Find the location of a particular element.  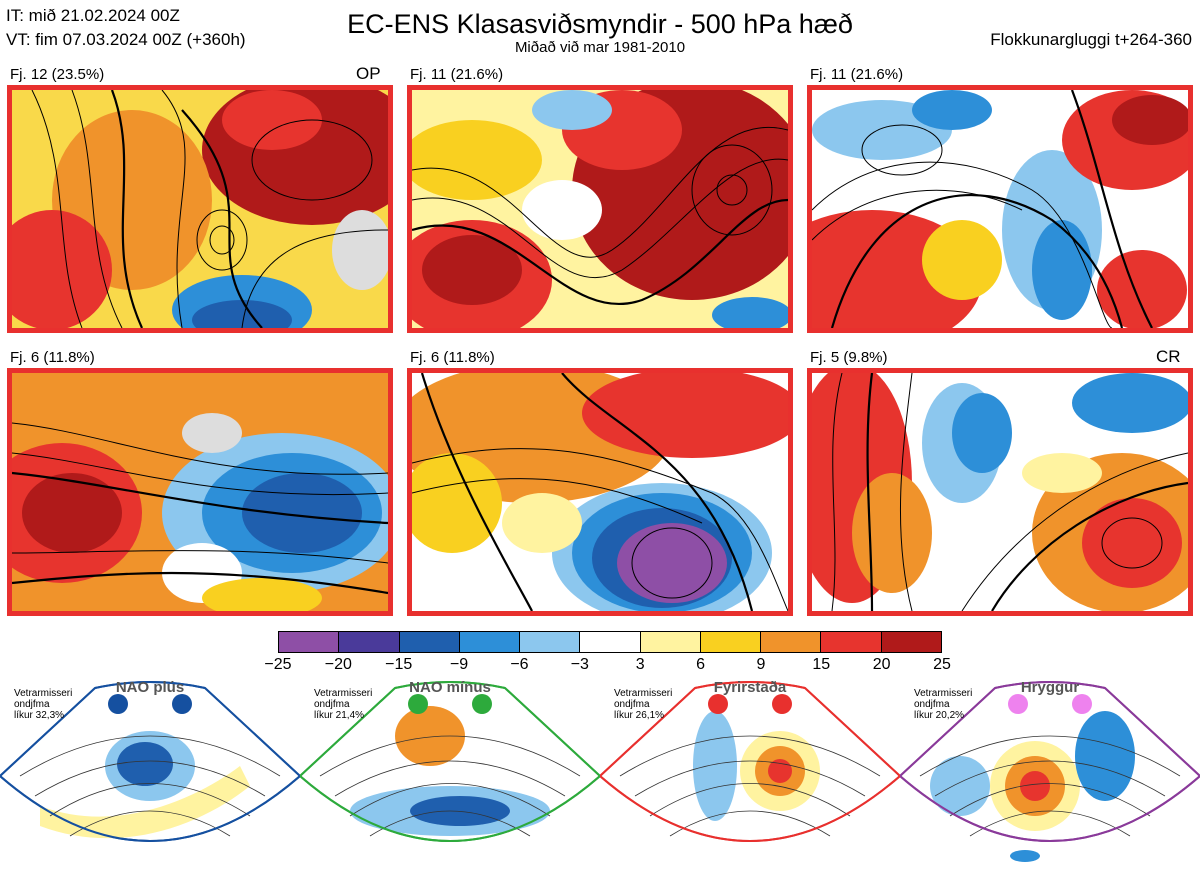

colorbar-tick-label: −20 is located at coordinates (338, 664).